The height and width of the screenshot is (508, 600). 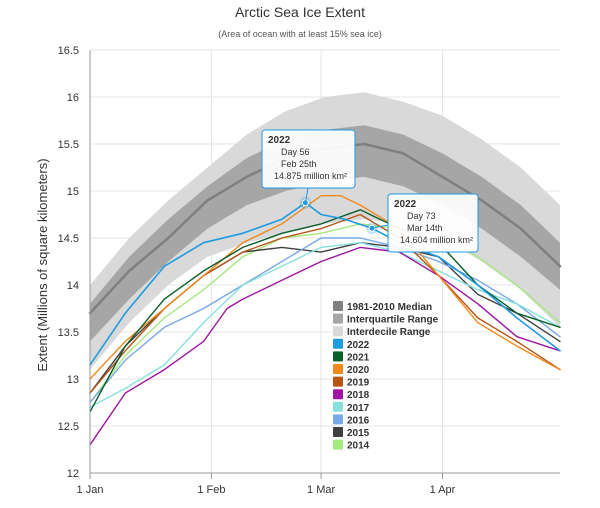 What do you see at coordinates (389, 332) in the screenshot?
I see `legend-item: Interdecile Range` at bounding box center [389, 332].